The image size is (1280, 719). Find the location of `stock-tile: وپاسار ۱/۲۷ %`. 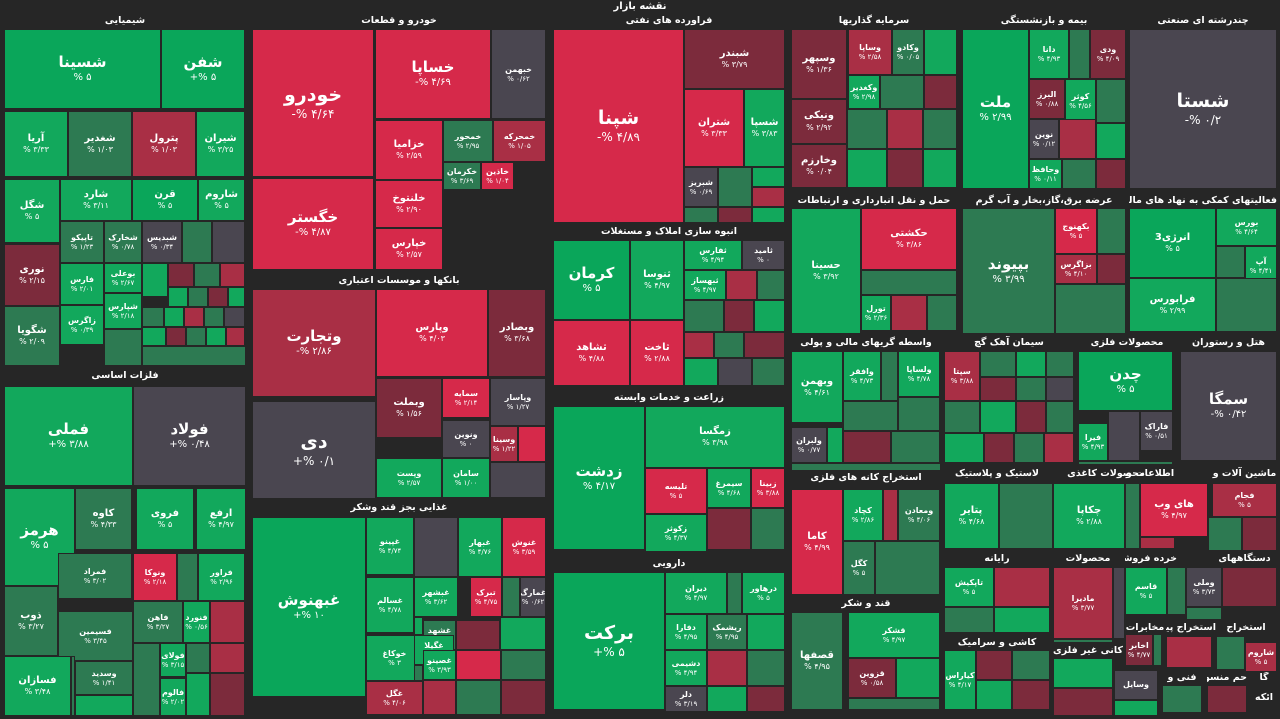

stock-tile: وپاسار ۱/۲۷ % is located at coordinates (518, 402).